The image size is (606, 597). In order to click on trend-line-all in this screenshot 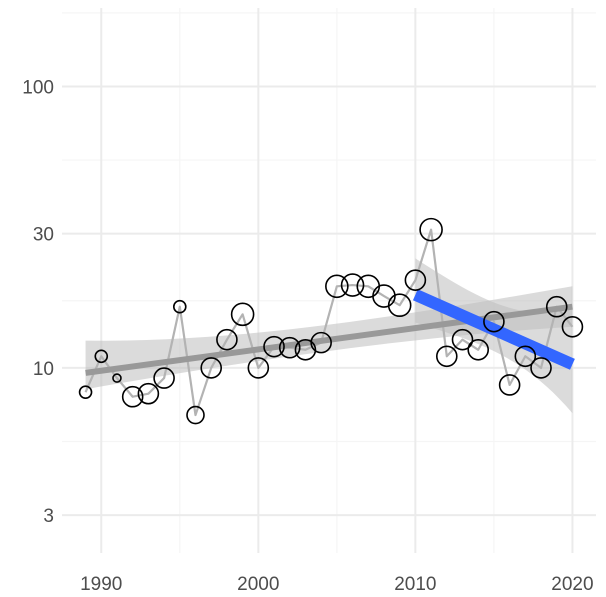, I will do `click(329, 339)`.